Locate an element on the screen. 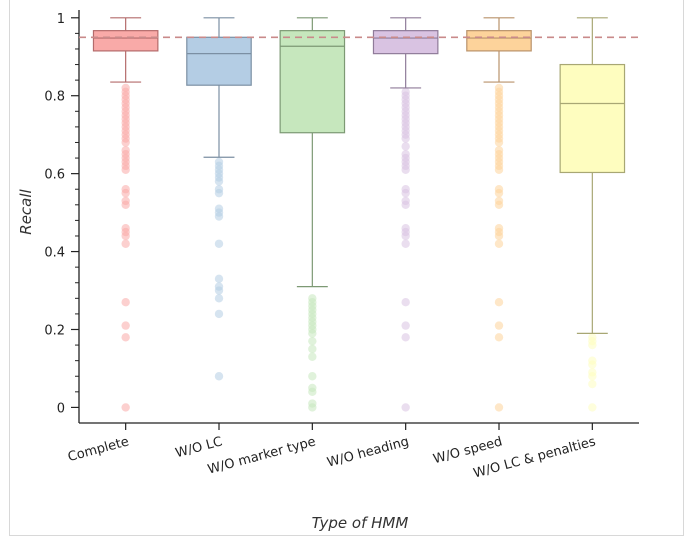  x-tick-label: W/O heading is located at coordinates (368, 452).